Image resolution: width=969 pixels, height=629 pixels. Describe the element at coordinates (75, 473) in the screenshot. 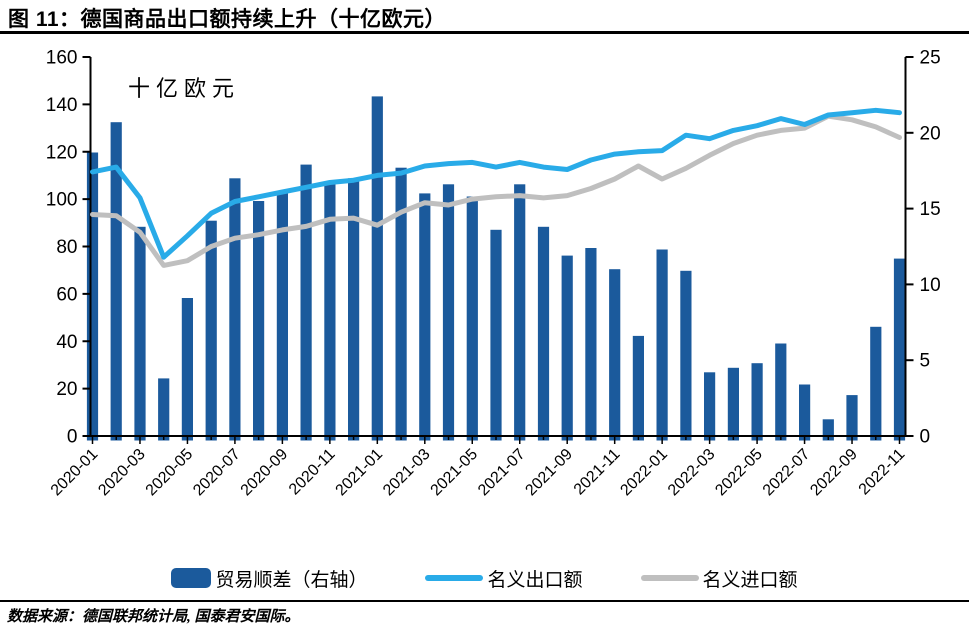

I see `x-tick-label: 2020-01` at that location.